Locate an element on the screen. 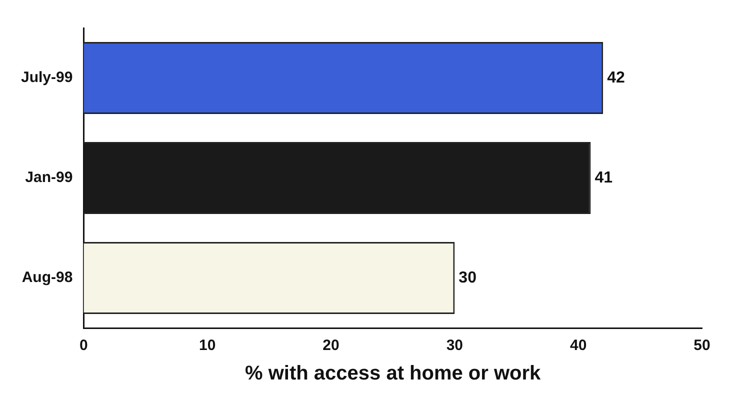 This screenshot has width=740, height=403. x-tick-label: 40 is located at coordinates (578, 345).